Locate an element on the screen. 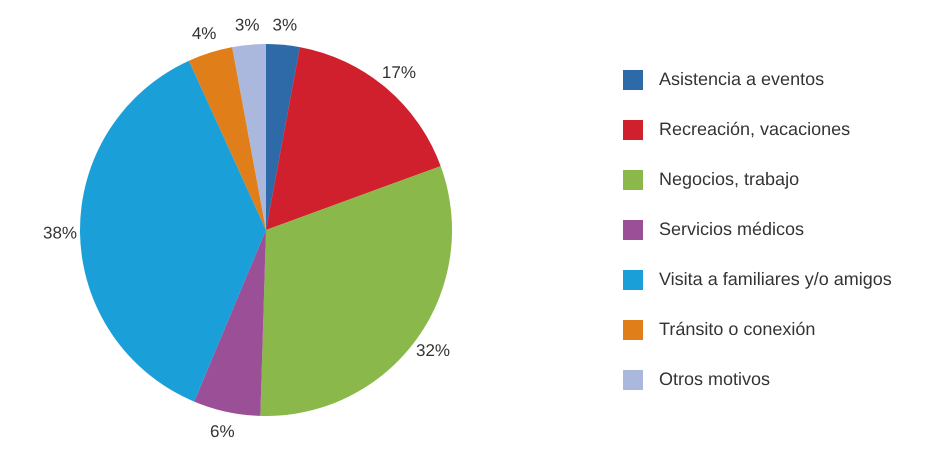 This screenshot has width=951, height=459. legend-label: Negocios, trabajo is located at coordinates (729, 179).